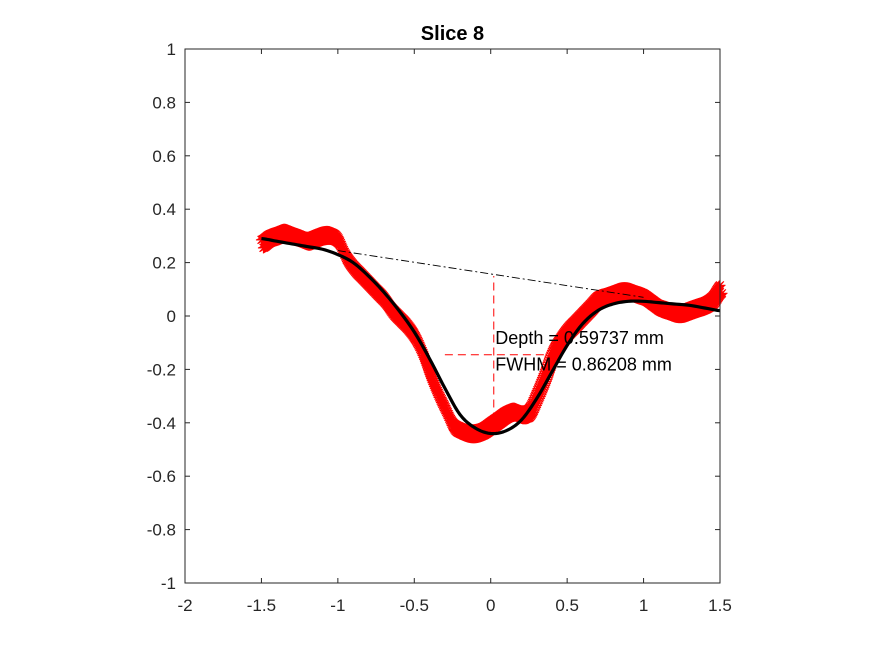 This screenshot has height=656, width=875. What do you see at coordinates (583, 365) in the screenshot?
I see `annotation-text: FWHM = 0.86208 mm` at bounding box center [583, 365].